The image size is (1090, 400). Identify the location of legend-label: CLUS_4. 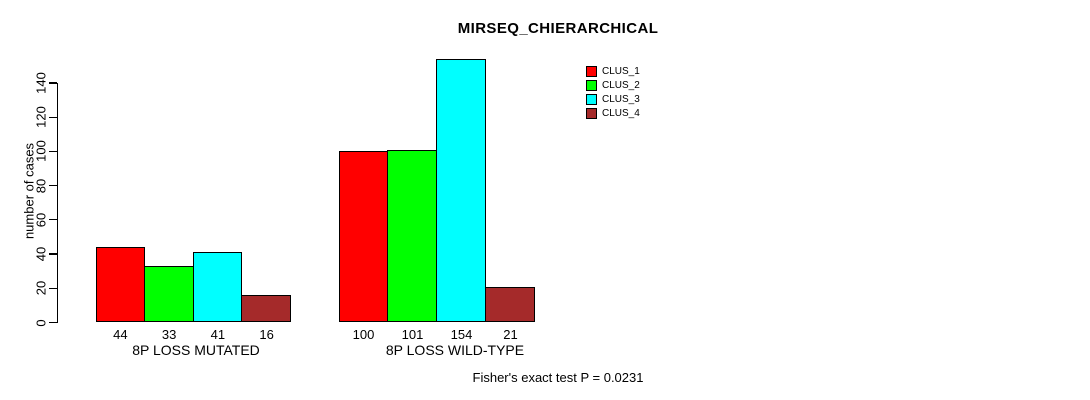
(621, 113).